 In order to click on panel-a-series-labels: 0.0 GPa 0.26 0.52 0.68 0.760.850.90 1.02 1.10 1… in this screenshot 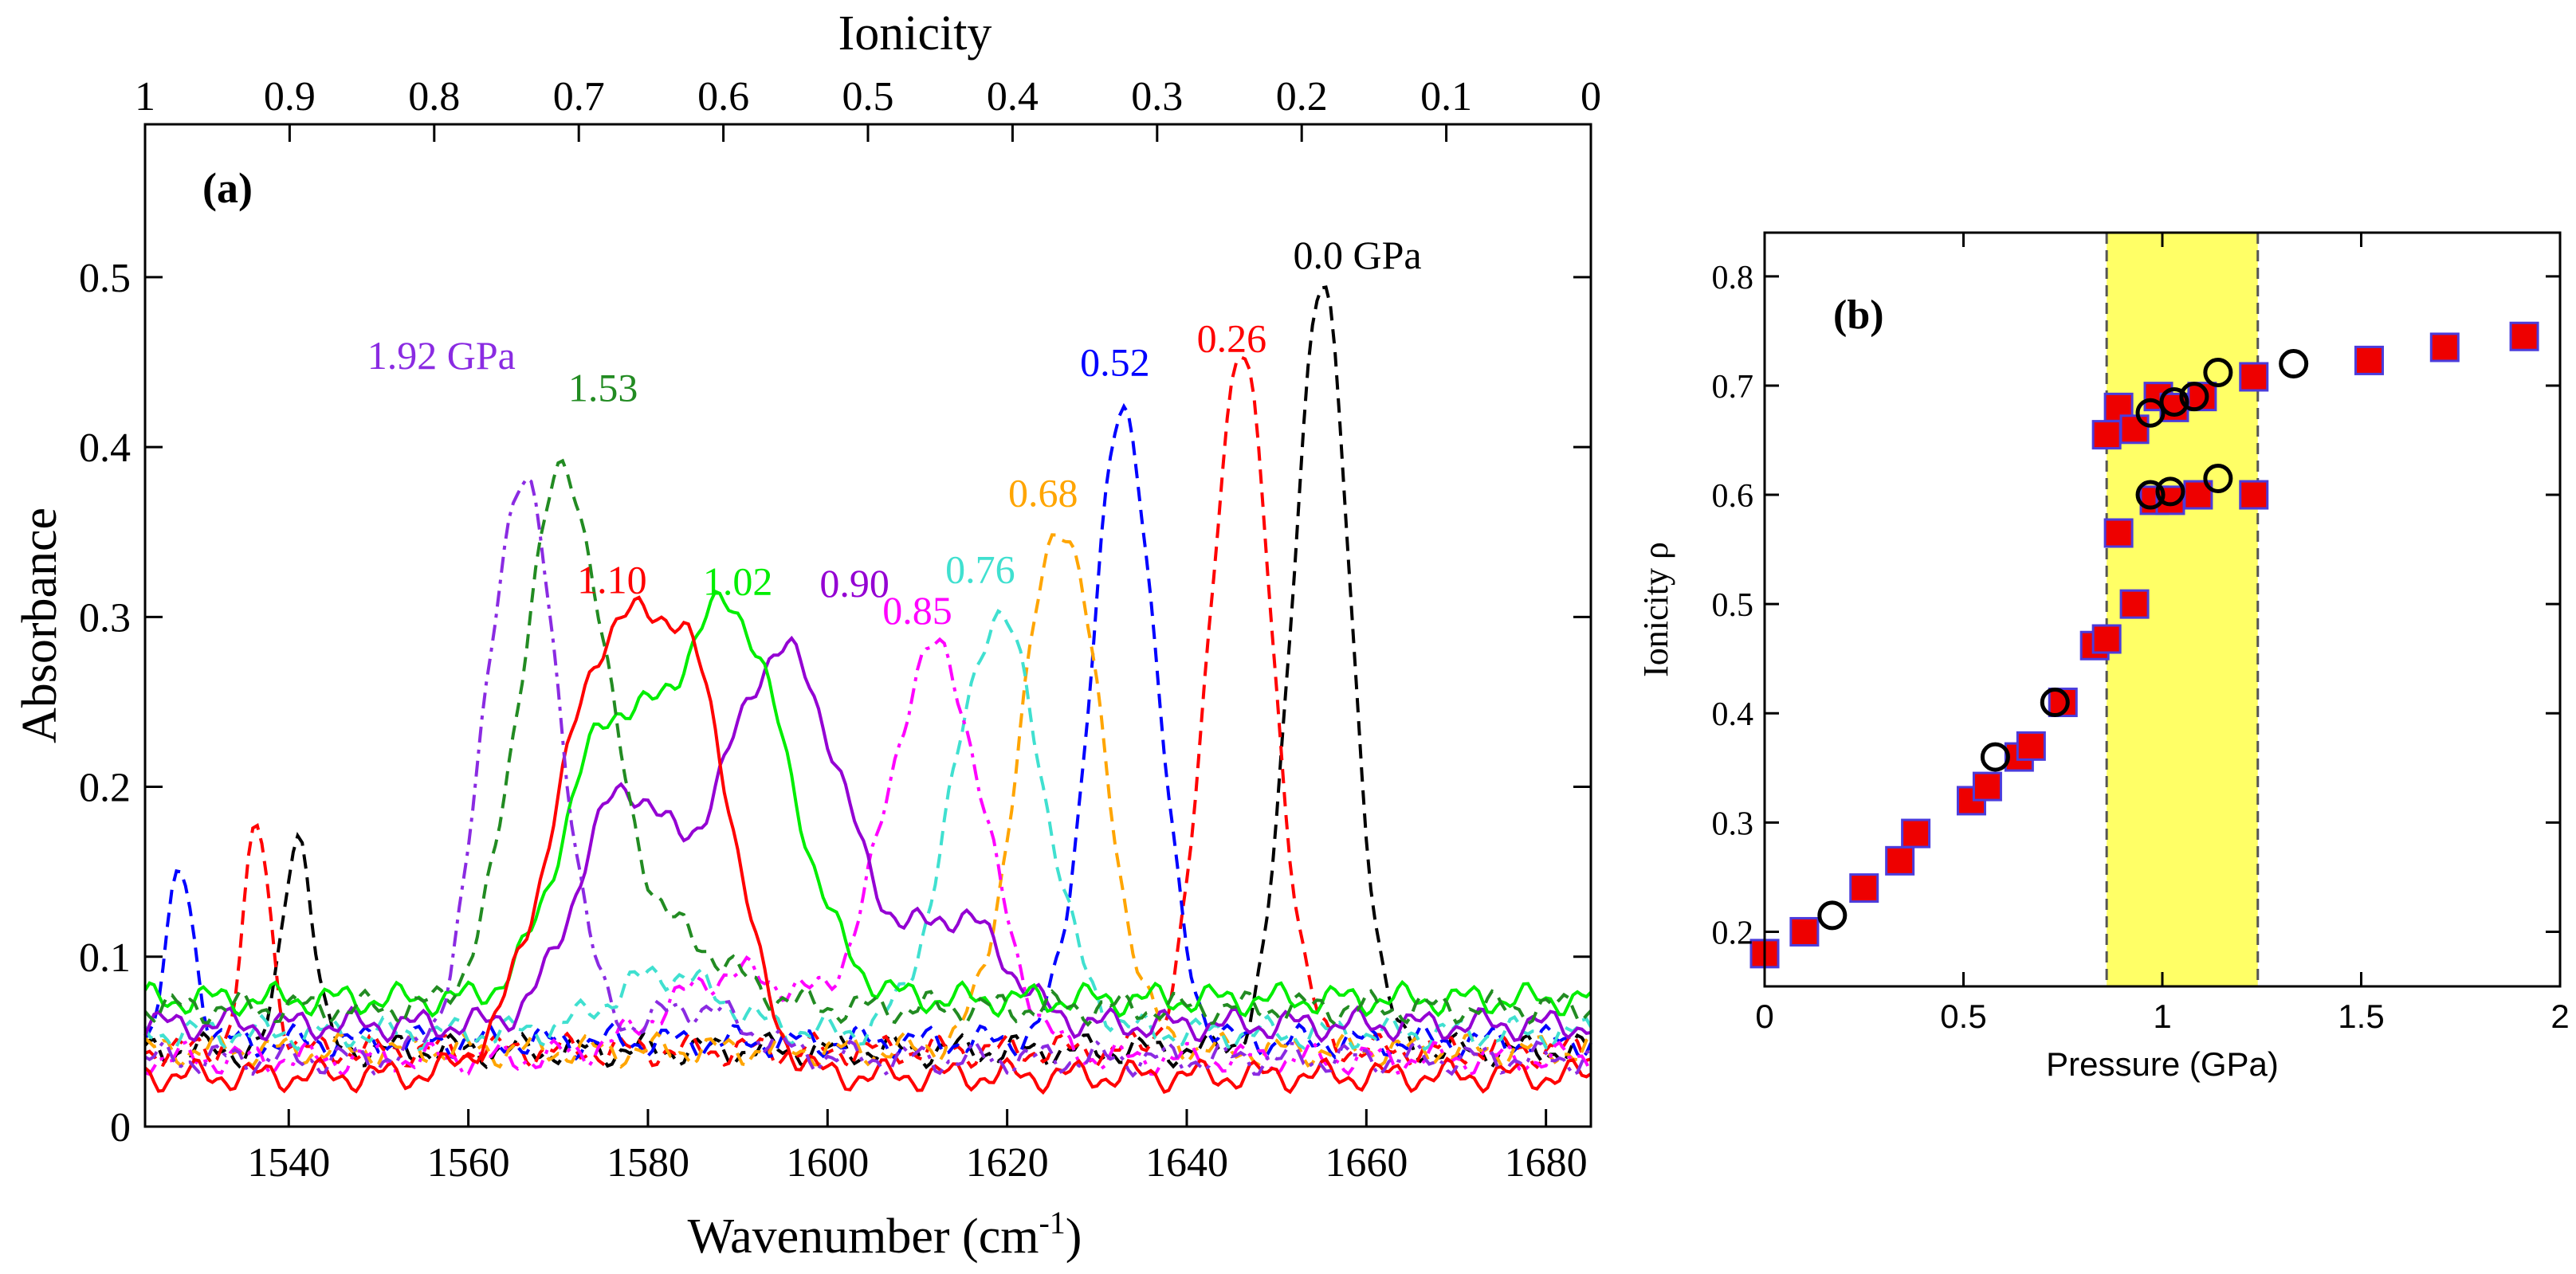, I will do `click(894, 433)`.